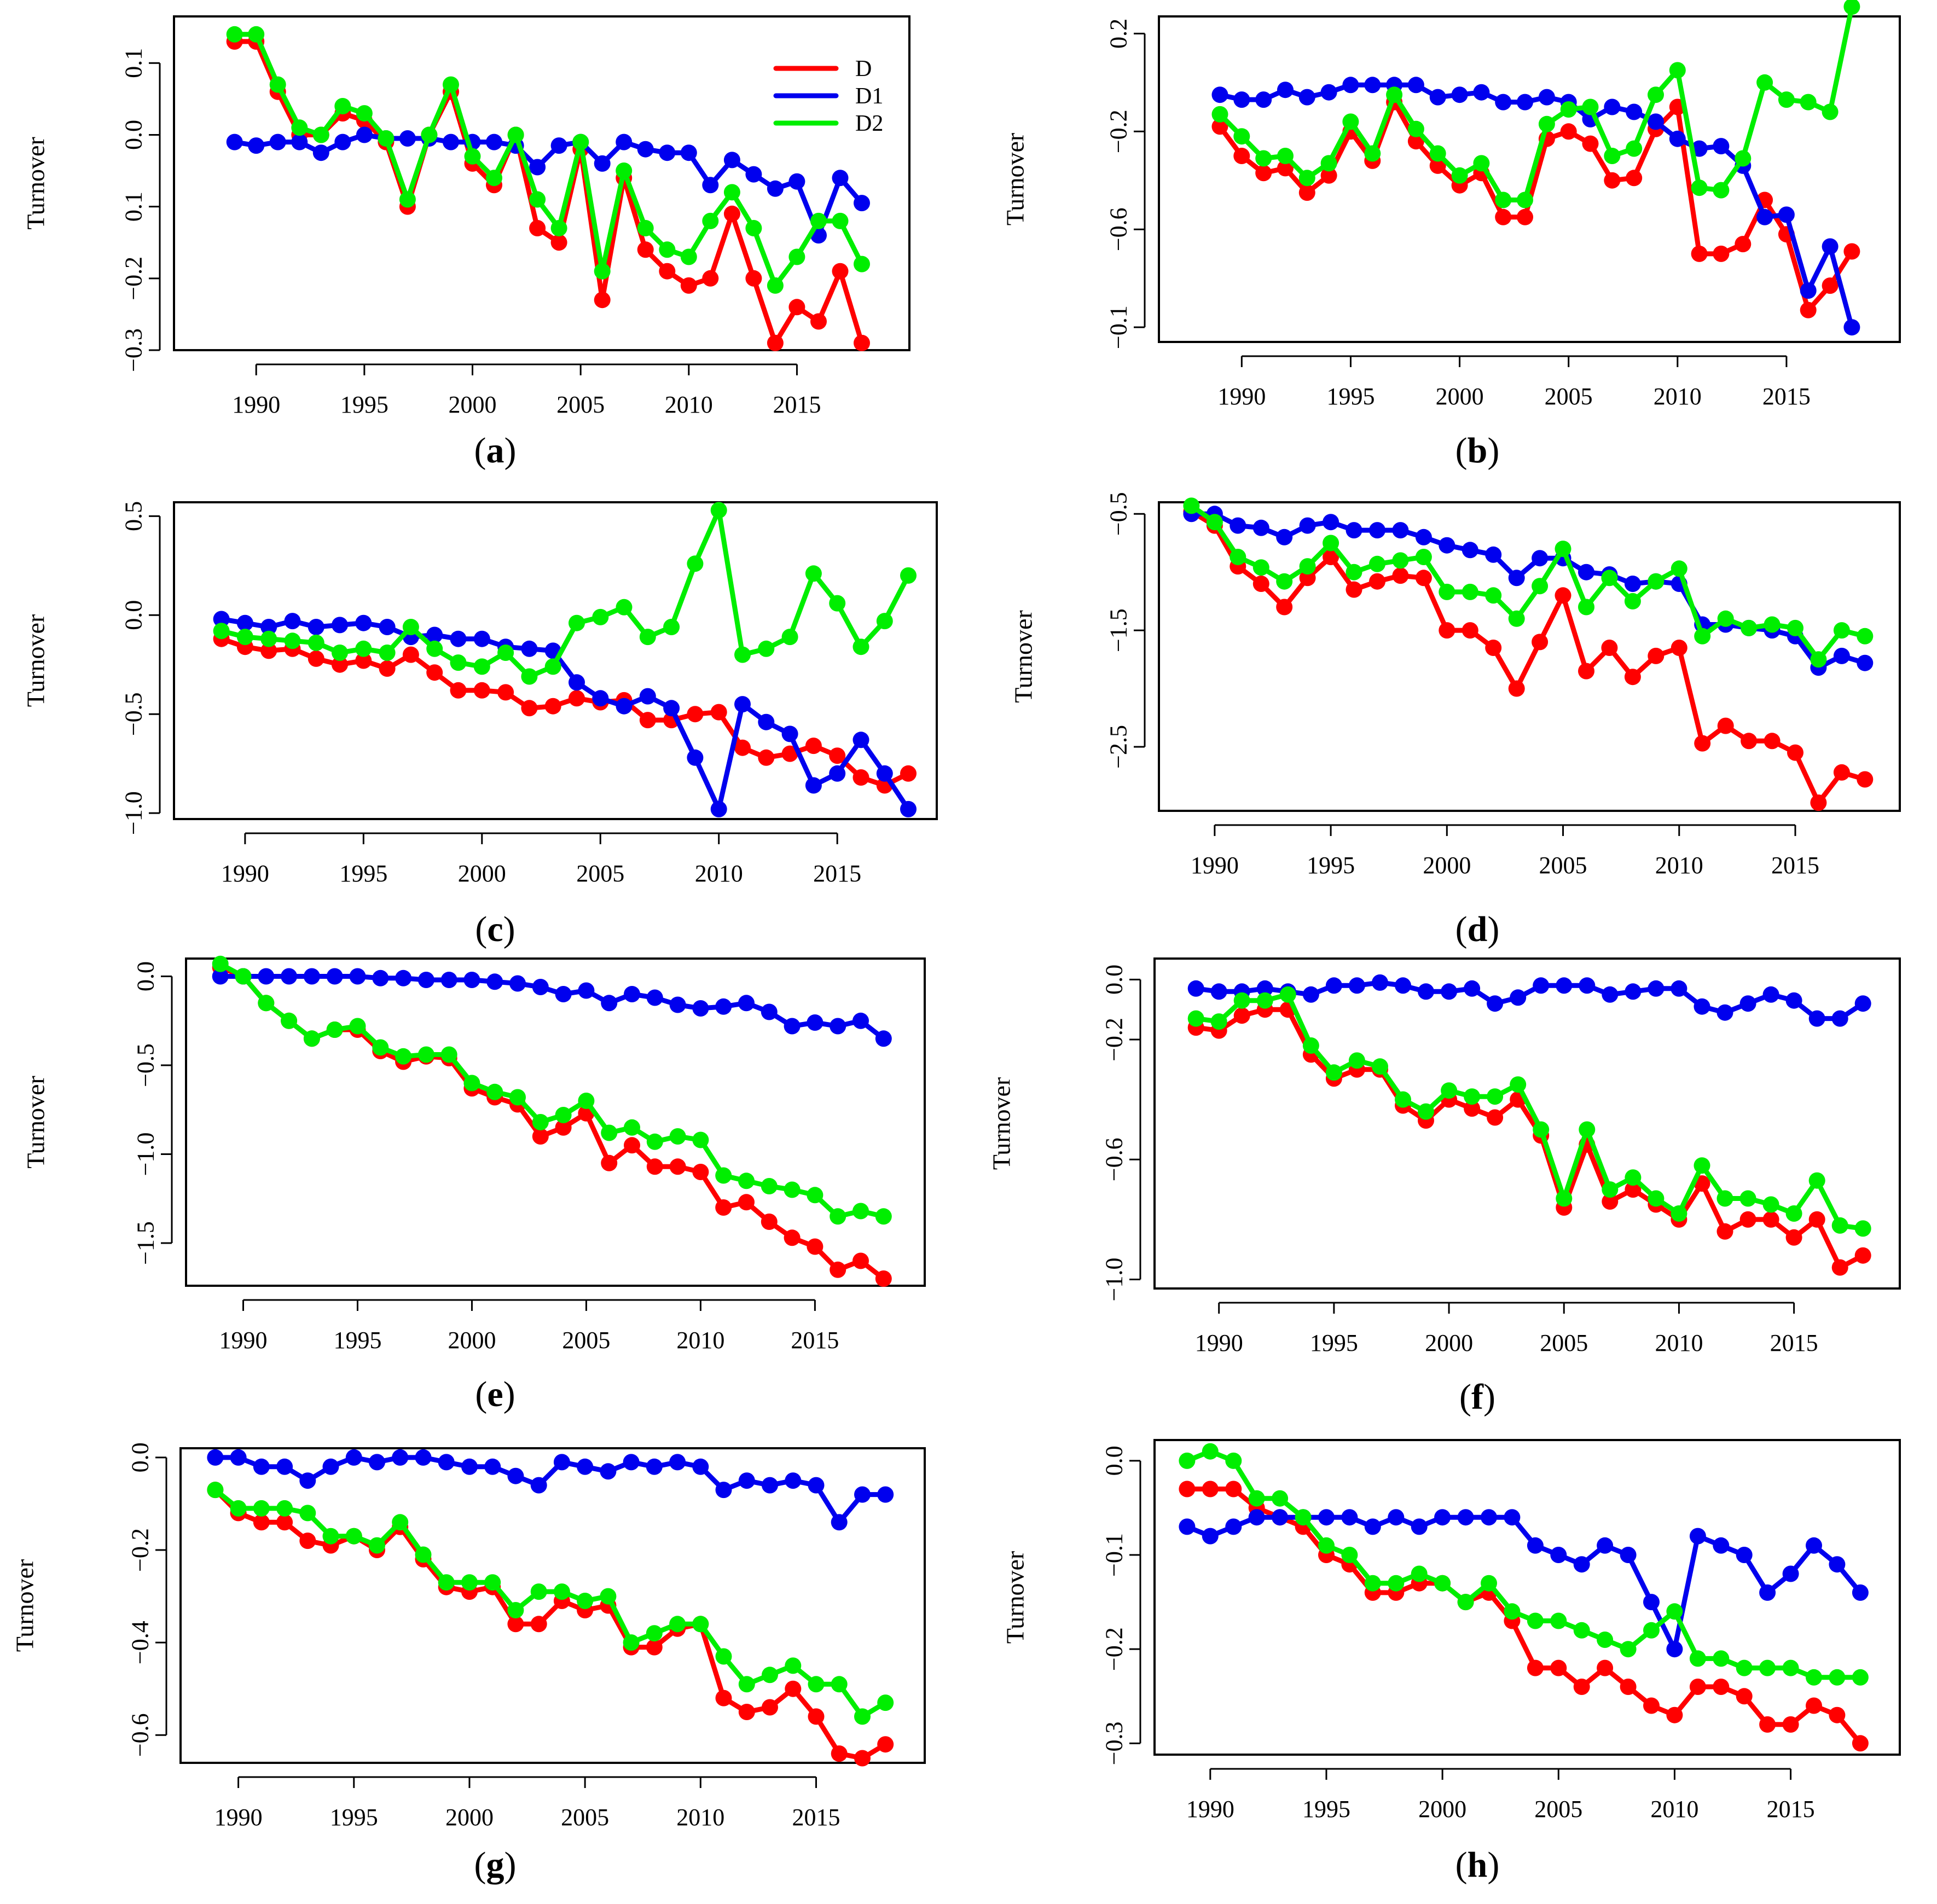 The width and height of the screenshot is (1937, 1904). I want to click on x-tick-label: 2000, so click(473, 404).